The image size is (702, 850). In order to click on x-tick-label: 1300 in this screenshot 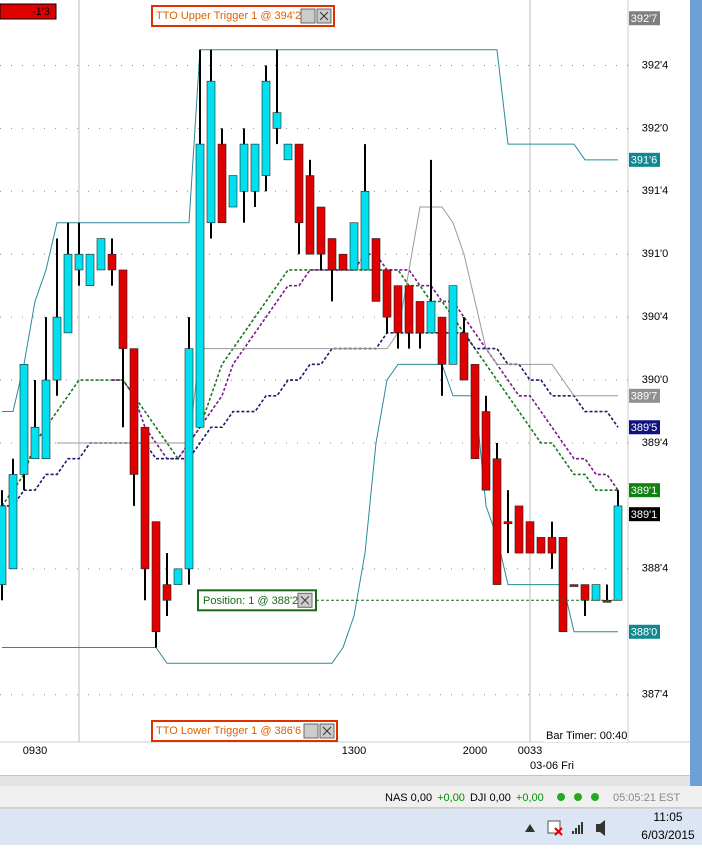, I will do `click(354, 751)`.